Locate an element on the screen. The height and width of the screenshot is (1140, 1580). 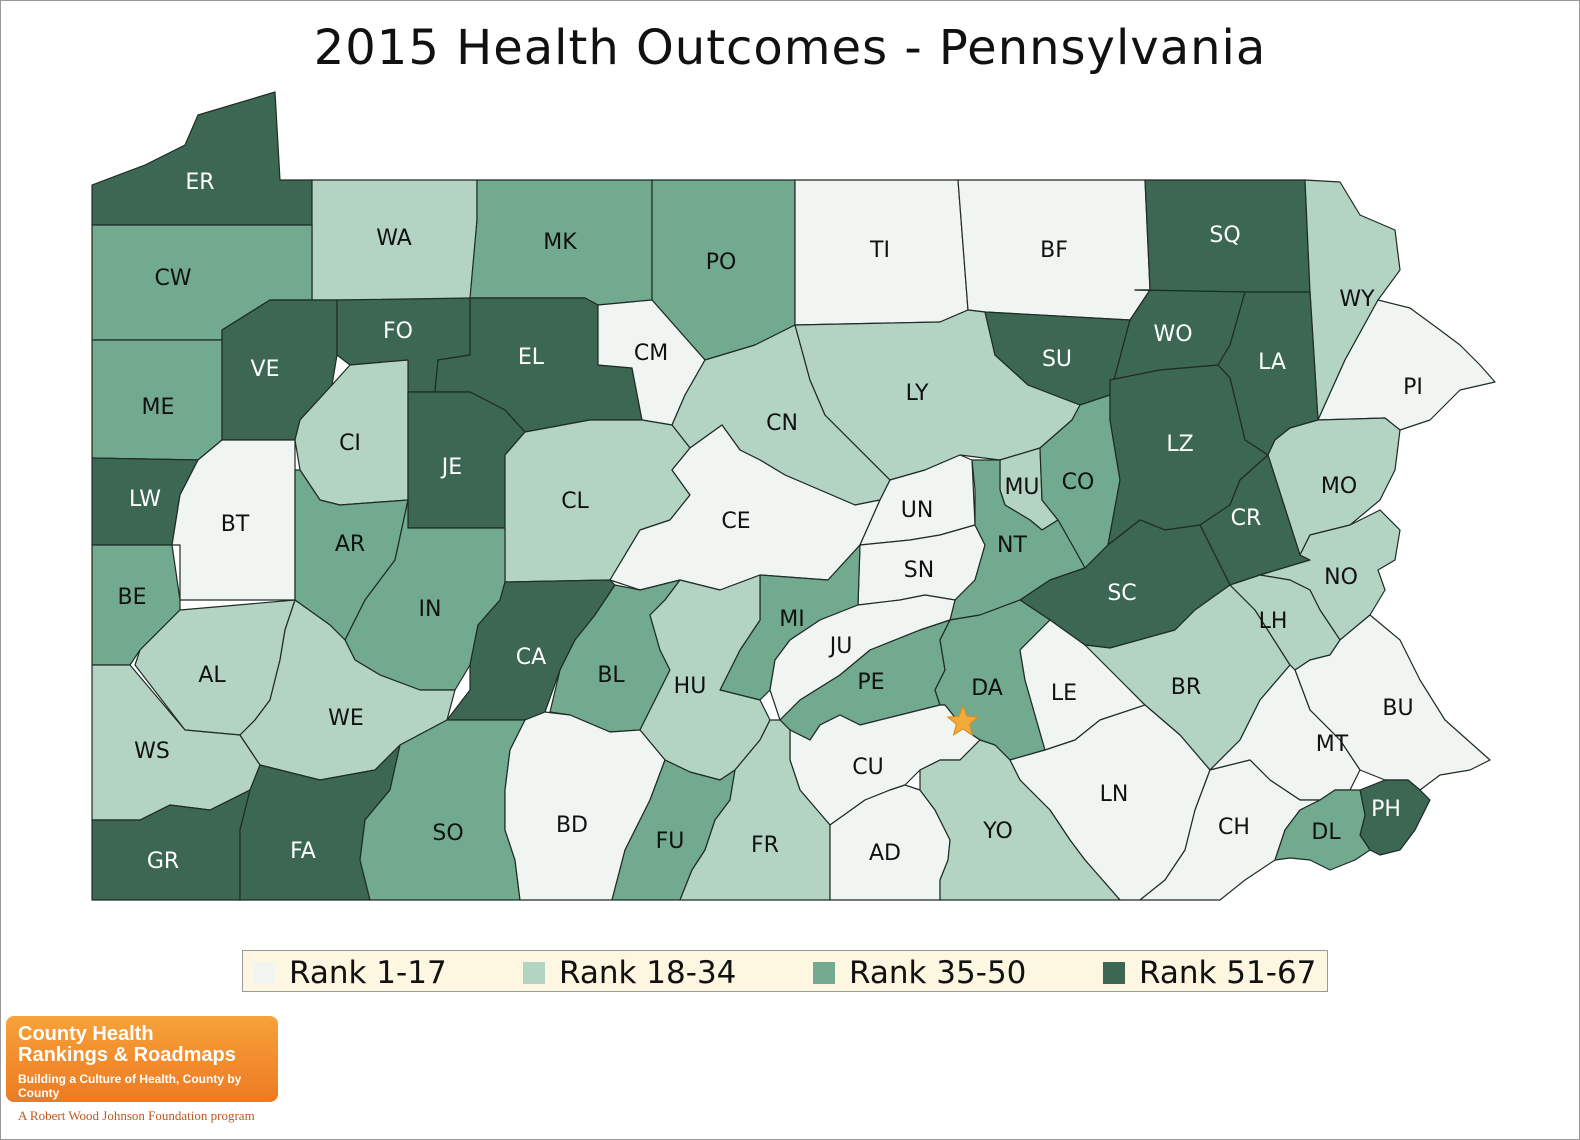
county-label-wo: WO is located at coordinates (1172, 334).